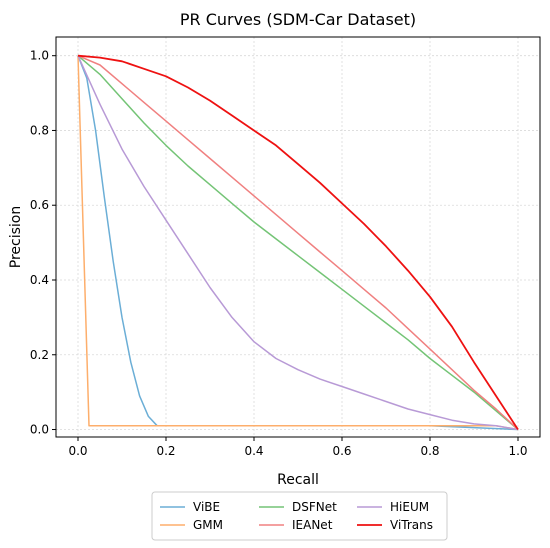 The height and width of the screenshot is (548, 550). I want to click on legend-label-vibe: ViBE, so click(206, 507).